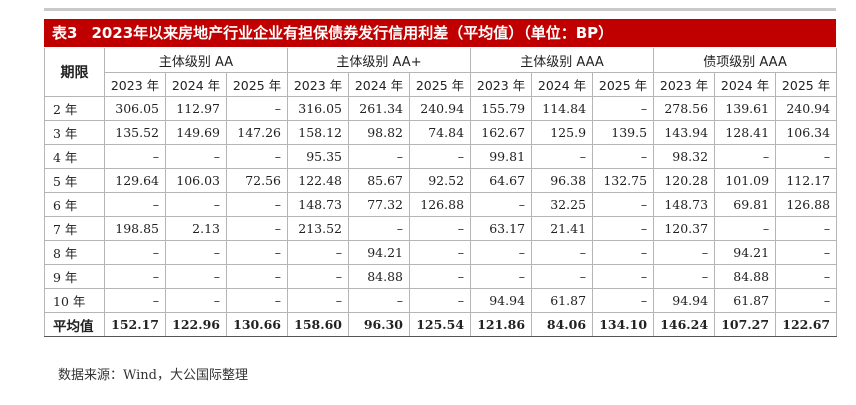  Describe the element at coordinates (684, 132) in the screenshot. I see `value-cell: 143.94` at that location.